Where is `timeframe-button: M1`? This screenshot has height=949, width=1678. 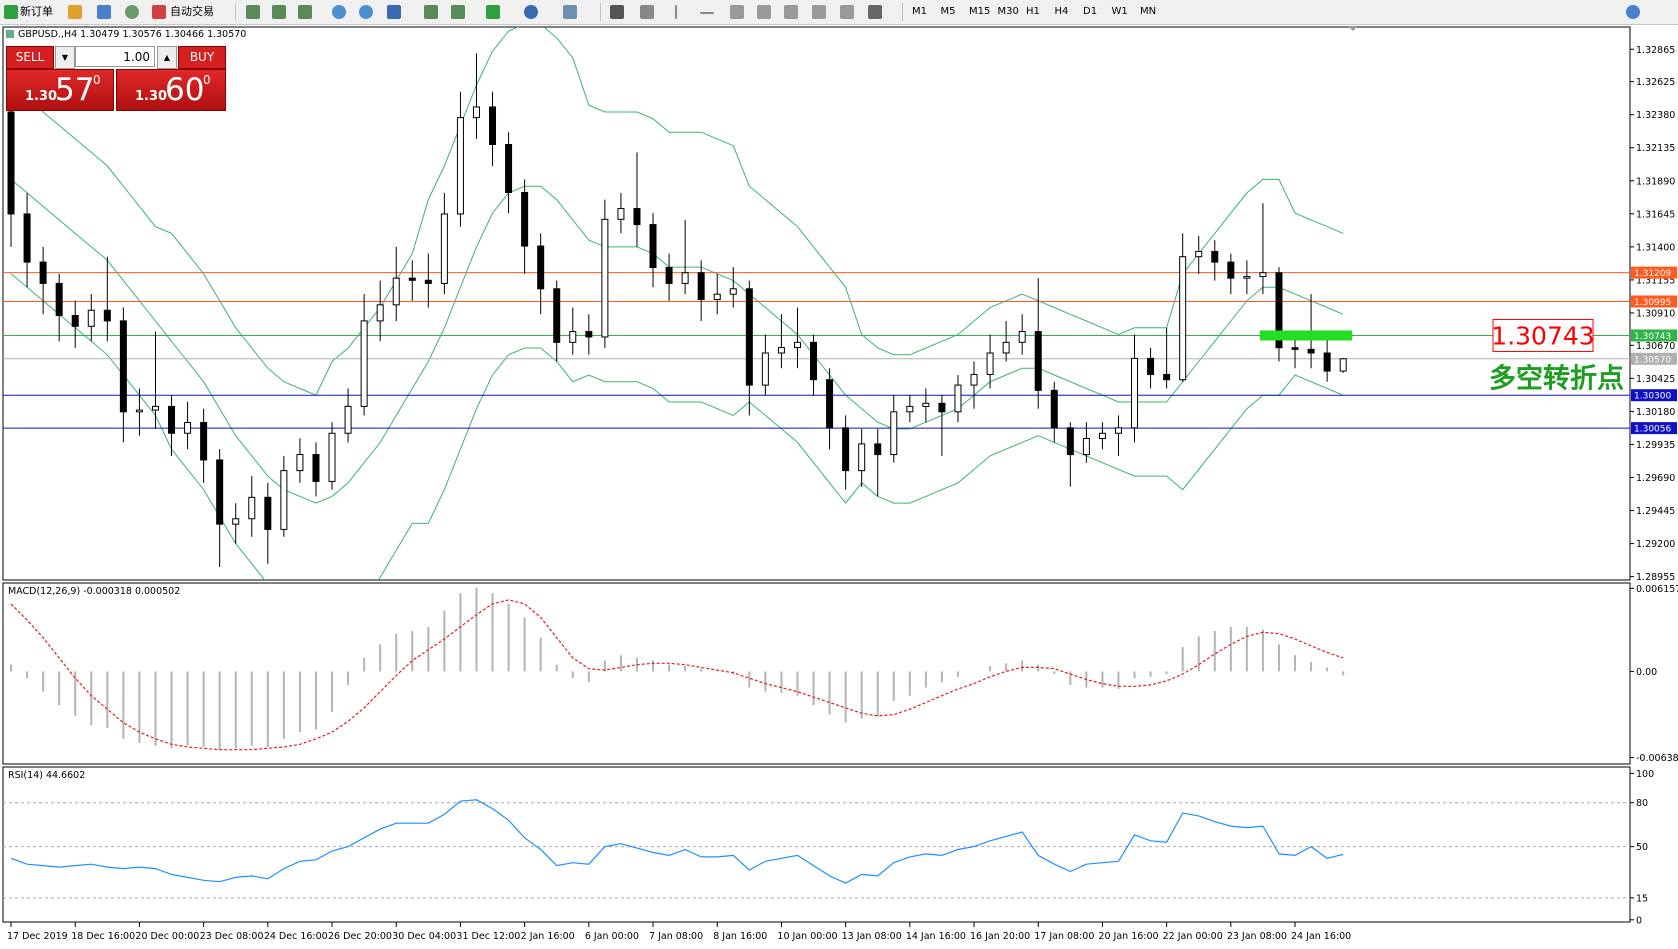
timeframe-button: M1 is located at coordinates (919, 11).